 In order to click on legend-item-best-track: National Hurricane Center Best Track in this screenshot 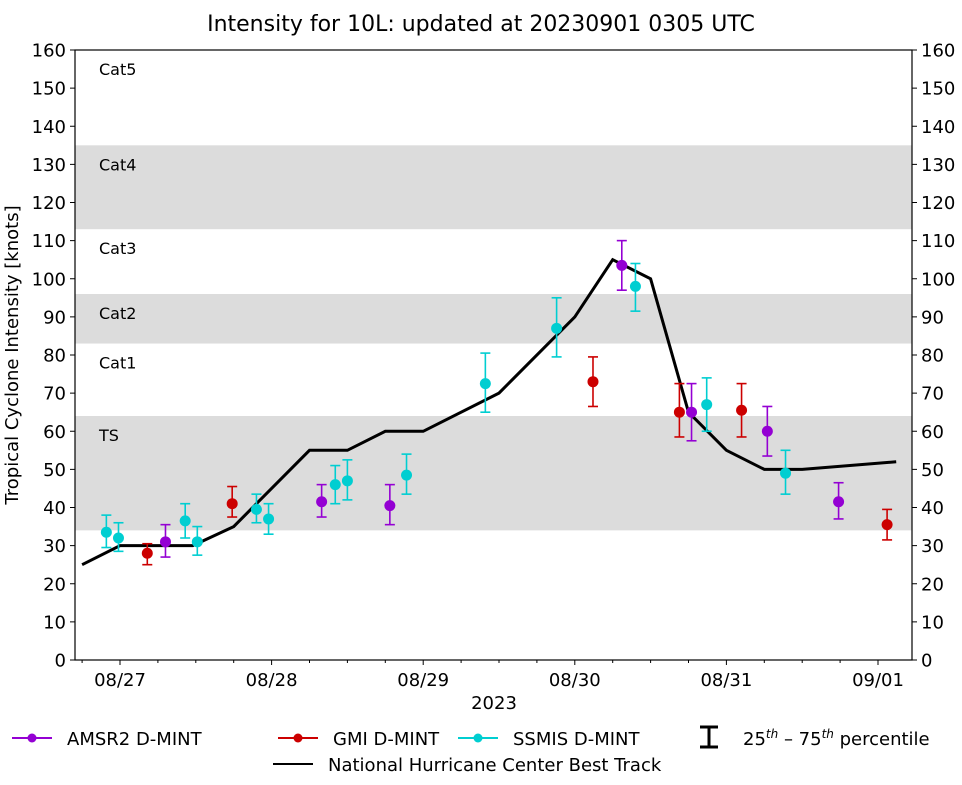, I will do `click(467, 765)`.